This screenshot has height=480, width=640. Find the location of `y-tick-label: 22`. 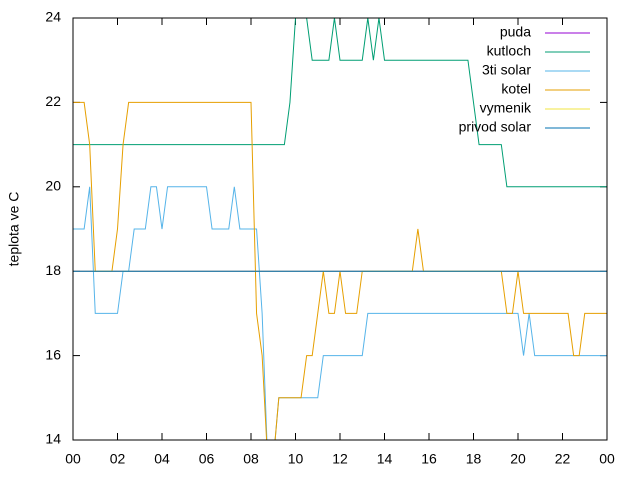

y-tick-label: 22 is located at coordinates (53, 101).